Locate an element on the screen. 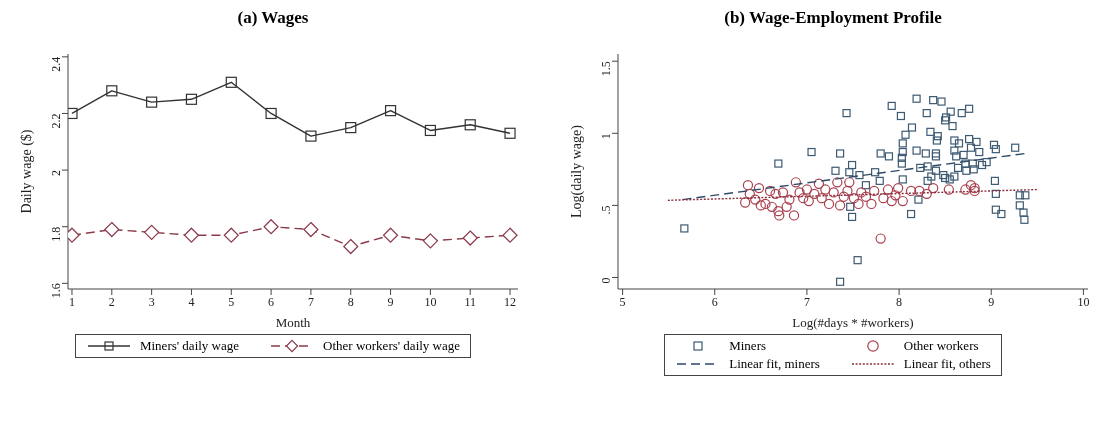  y-tick-label: 1.8 is located at coordinates (56, 234).